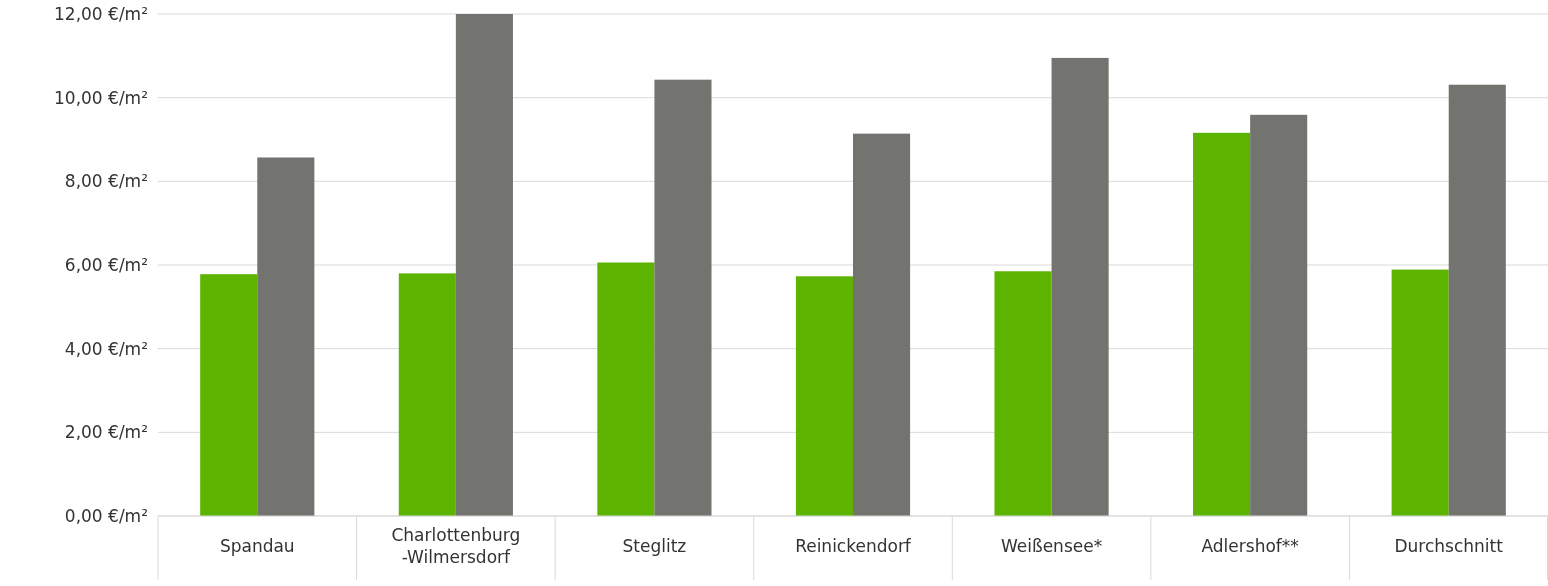 This screenshot has height=586, width=1548. What do you see at coordinates (101, 97) in the screenshot?
I see `y-tick-label: 10,00 €/m²` at bounding box center [101, 97].